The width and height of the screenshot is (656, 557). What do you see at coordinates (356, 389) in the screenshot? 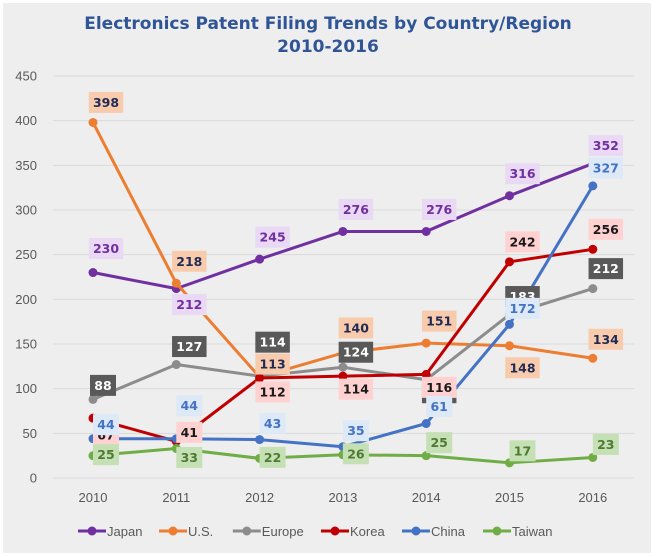
I see `data-label: 114` at bounding box center [356, 389].